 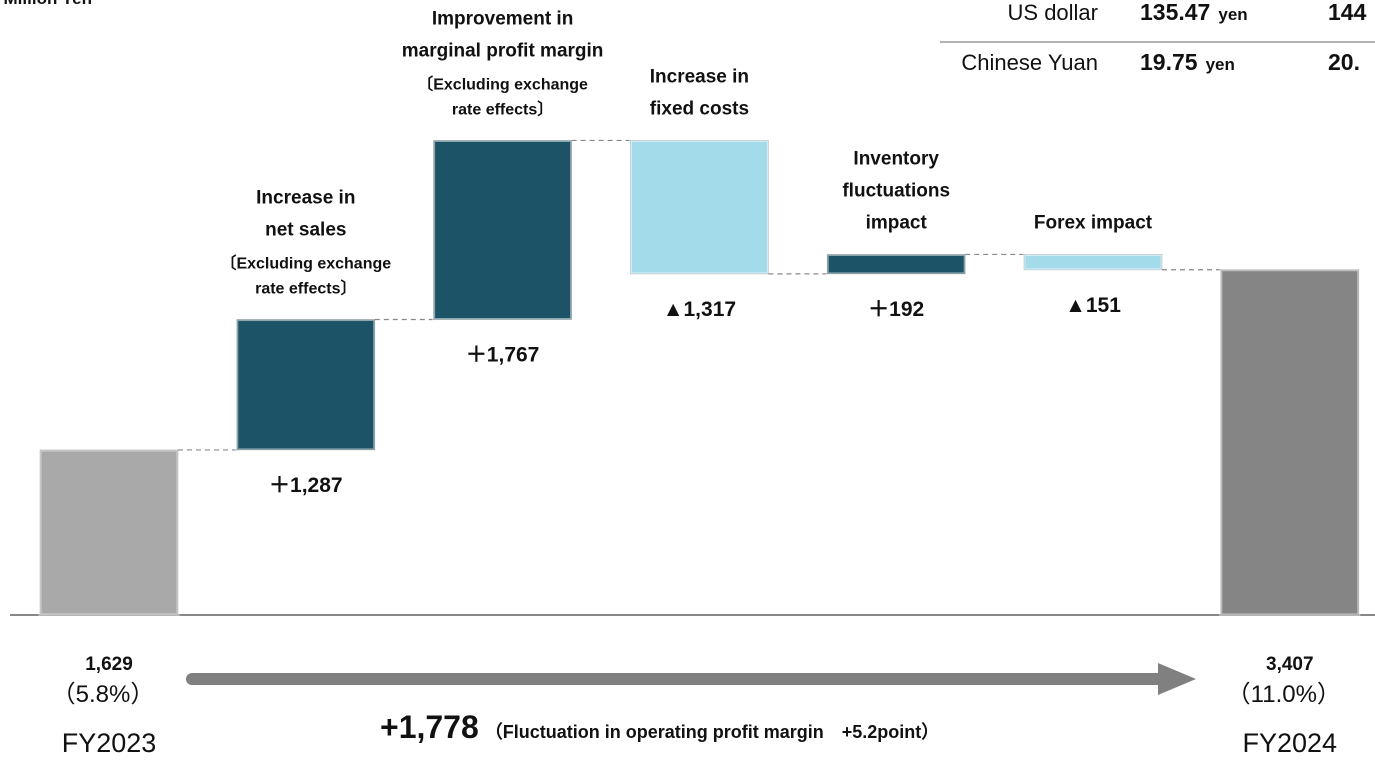 I want to click on value-label: ▲1,317, so click(x=699, y=309).